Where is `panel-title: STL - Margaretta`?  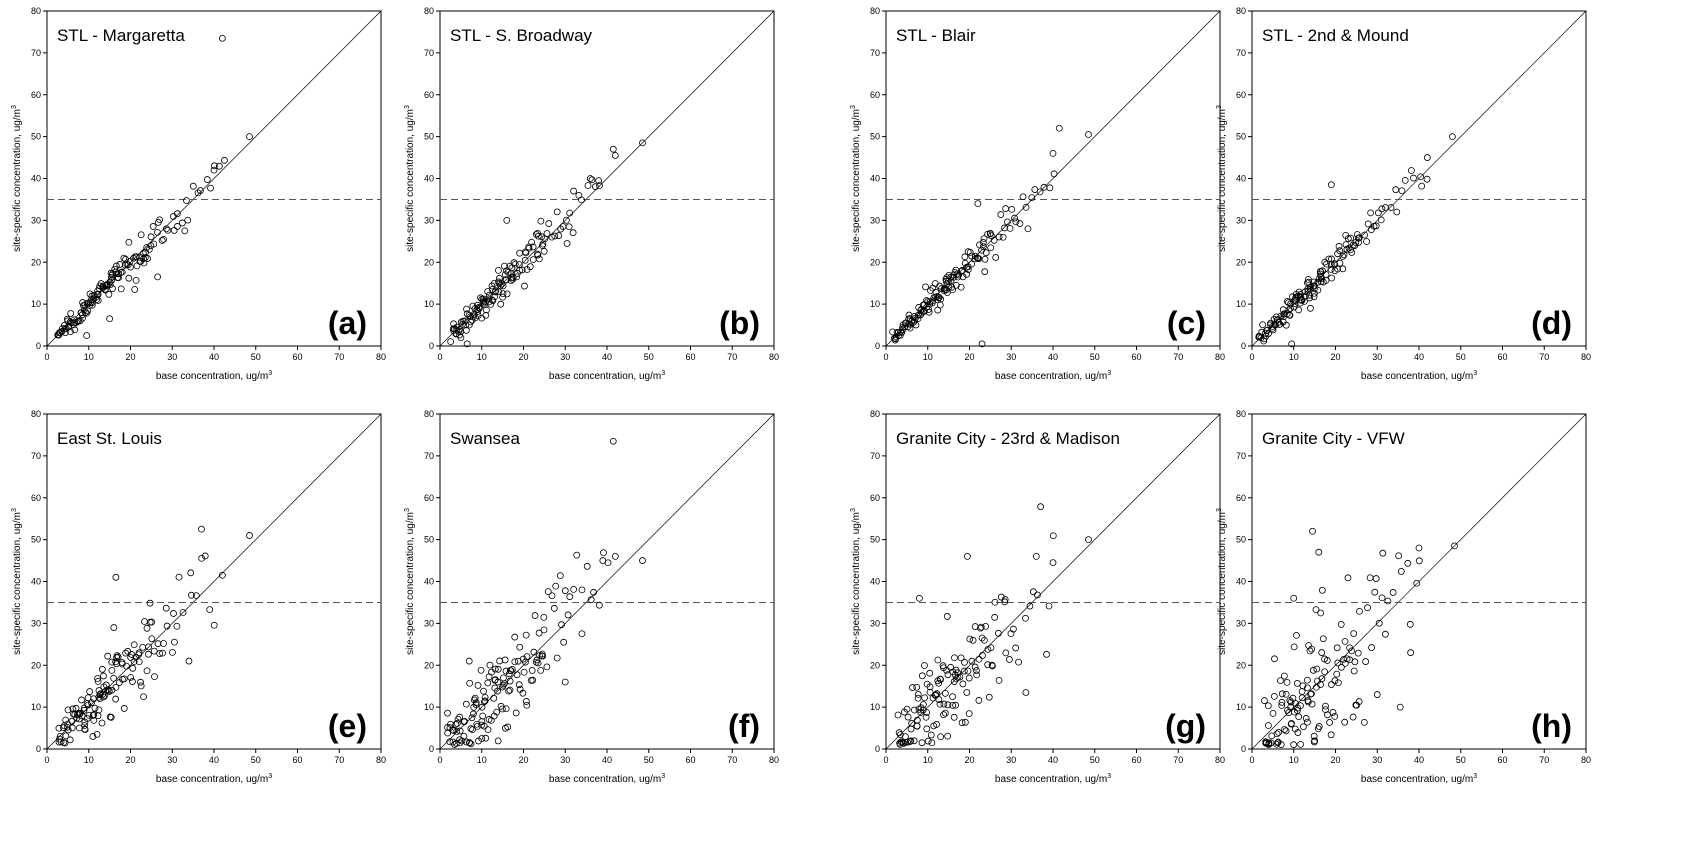
panel-title: STL - Margaretta is located at coordinates (121, 35).